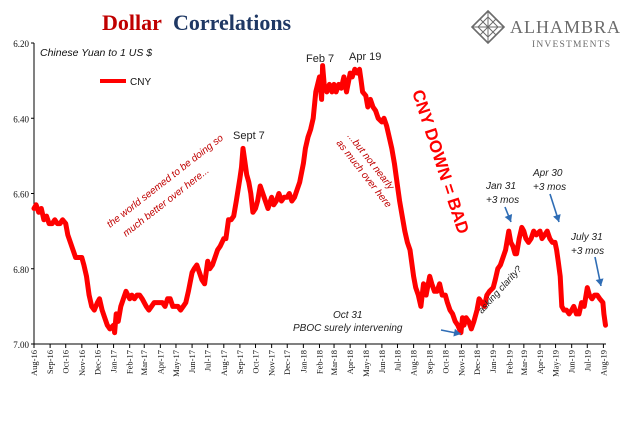 The height and width of the screenshot is (426, 641). I want to click on chart-title: Dollar Correlations, so click(197, 22).